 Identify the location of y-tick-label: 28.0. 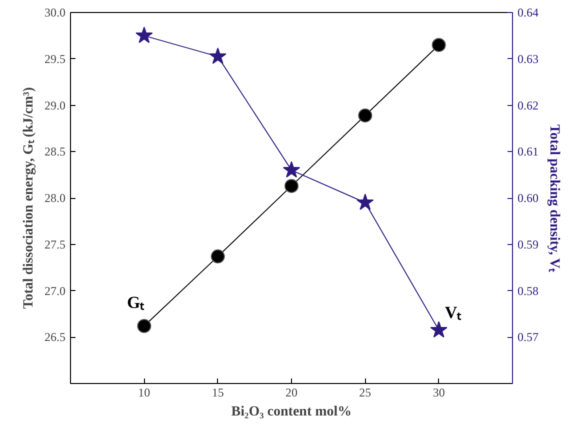
(55, 198).